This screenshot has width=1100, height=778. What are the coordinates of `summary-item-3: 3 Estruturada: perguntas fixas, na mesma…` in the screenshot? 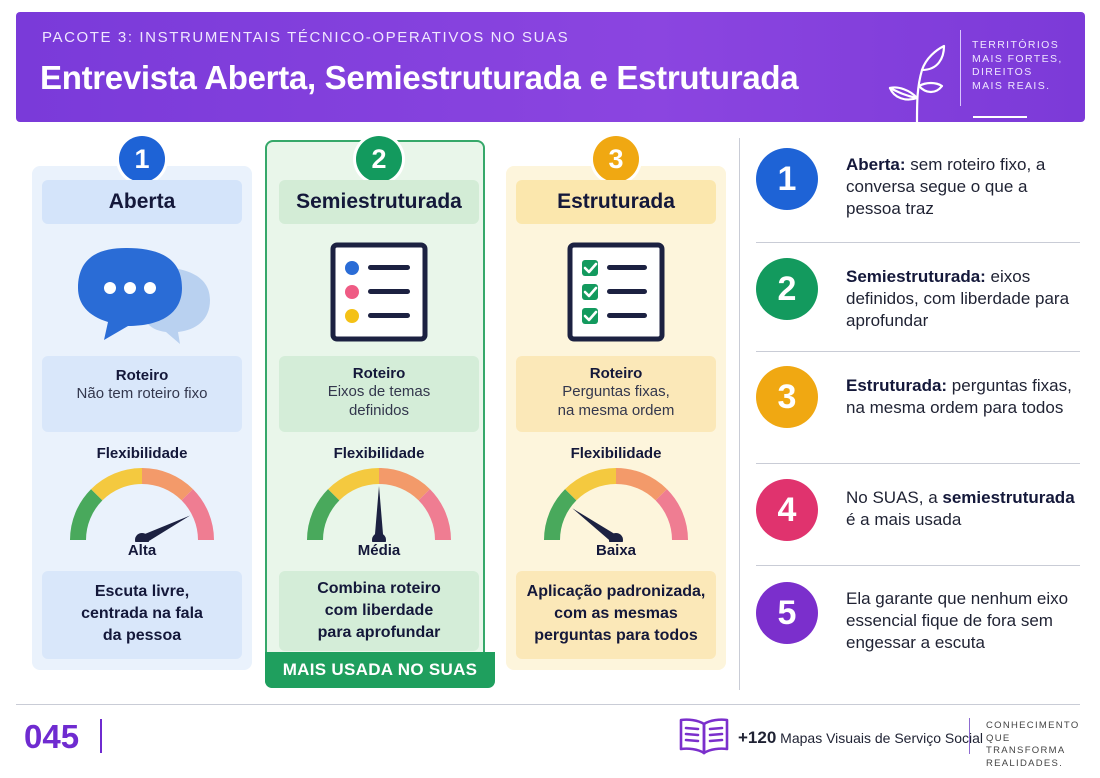 It's located at (918, 421).